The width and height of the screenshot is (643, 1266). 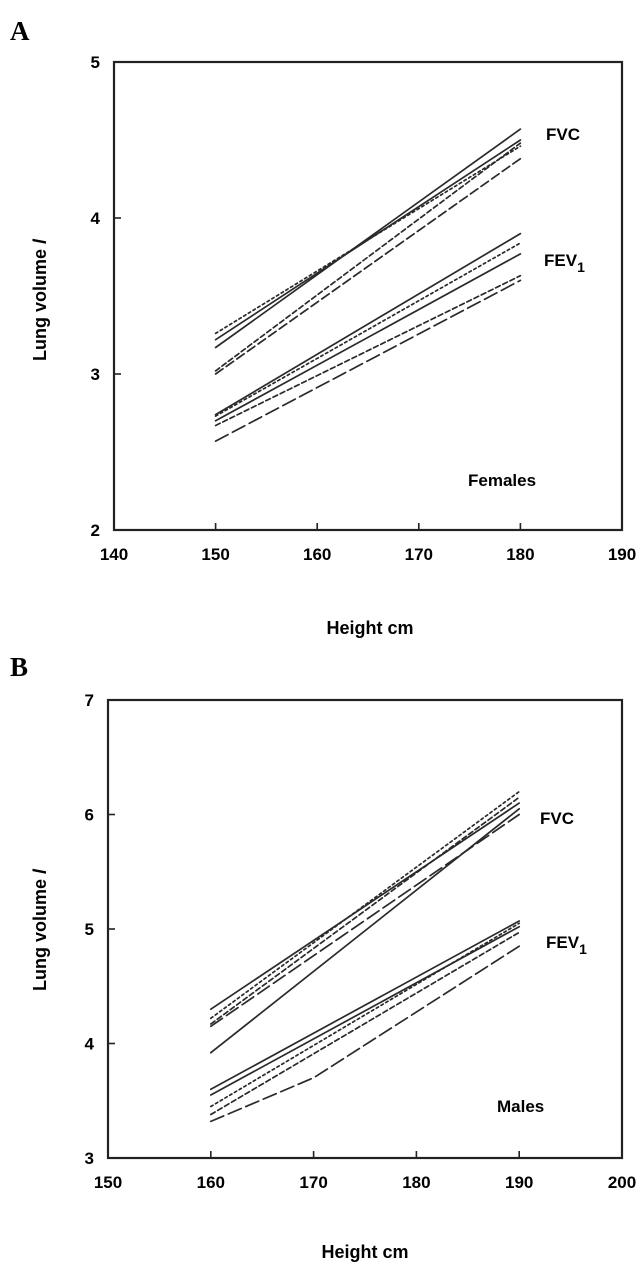 I want to click on panel-b-x-tick-label: 200, so click(x=622, y=1182).